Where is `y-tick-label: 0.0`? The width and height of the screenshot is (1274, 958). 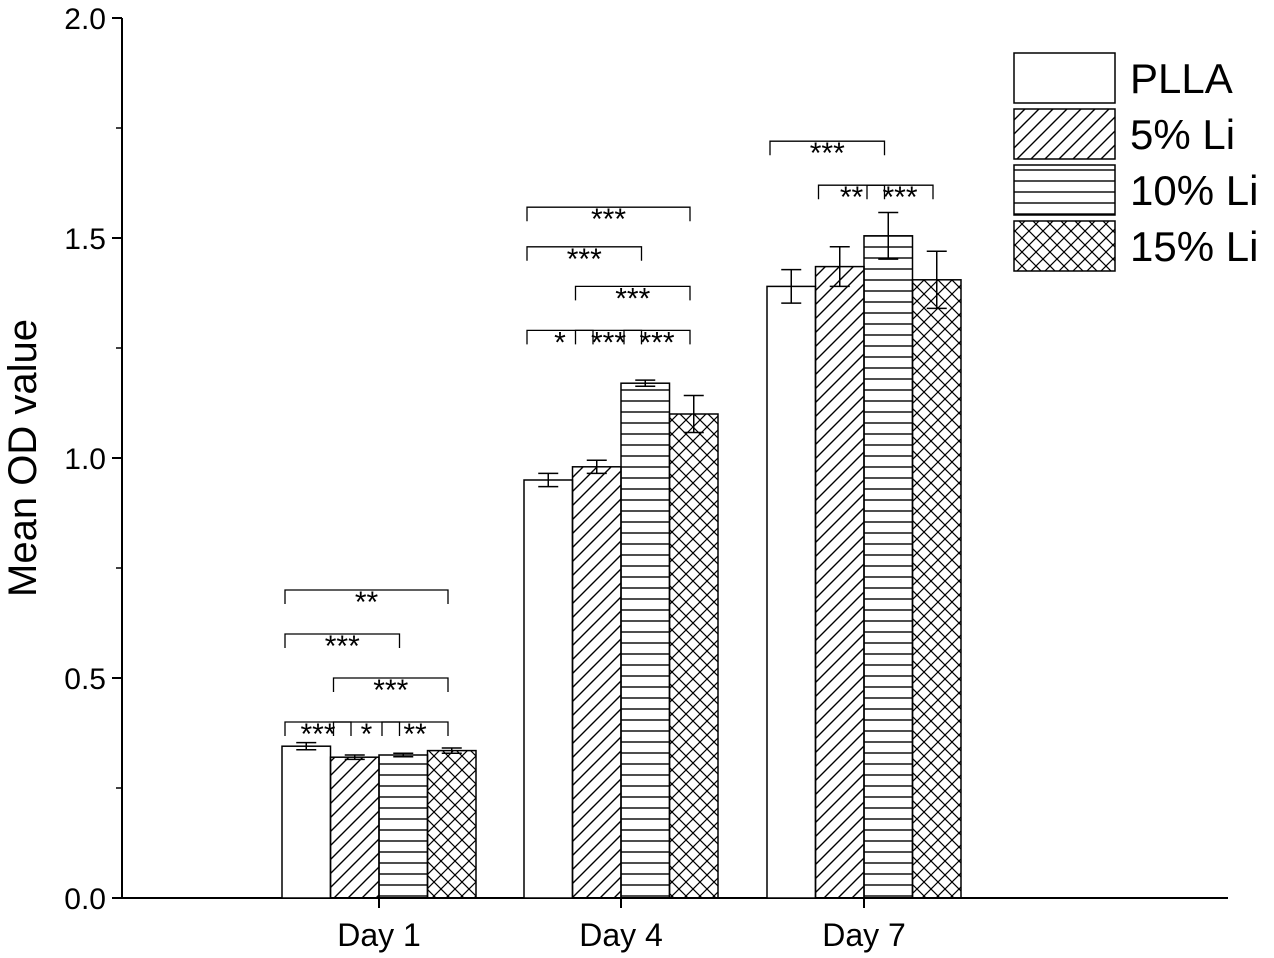 y-tick-label: 0.0 is located at coordinates (85, 899).